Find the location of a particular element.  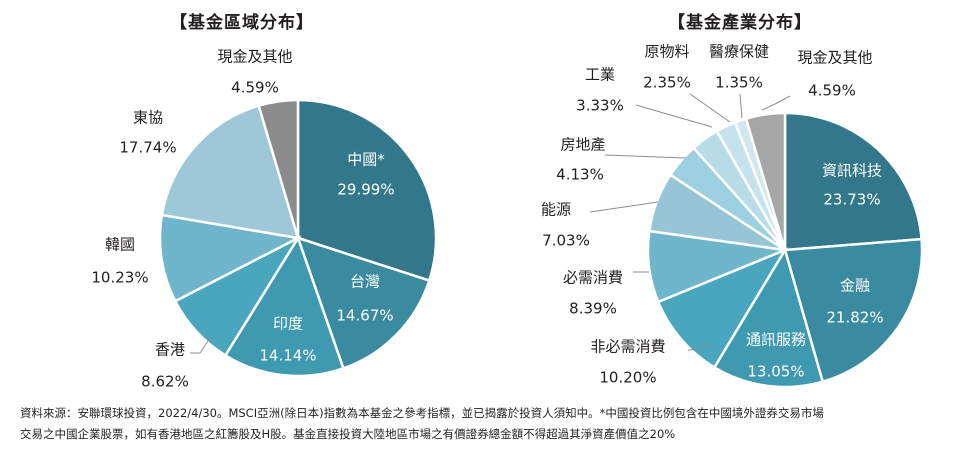

pie-slice-韓國 is located at coordinates (230, 258).